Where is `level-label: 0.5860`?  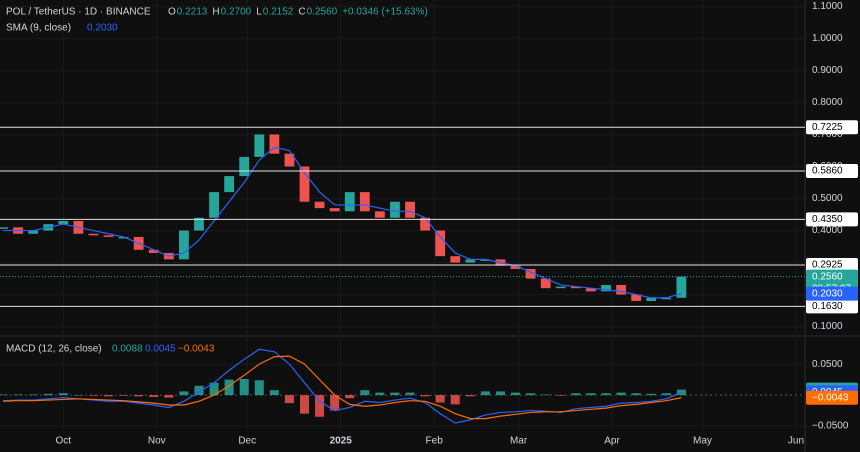 level-label: 0.5860 is located at coordinates (827, 171).